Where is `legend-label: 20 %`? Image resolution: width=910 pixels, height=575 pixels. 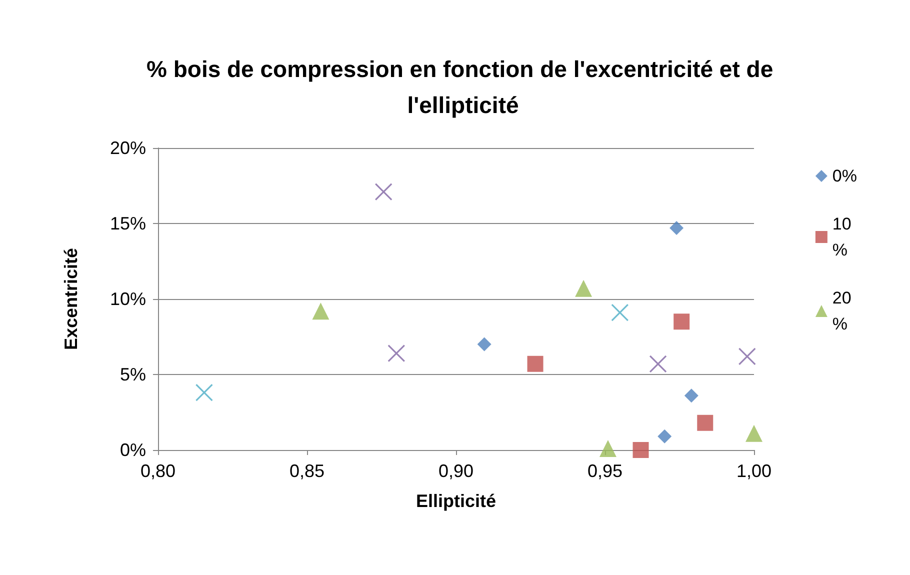 legend-label: 20 % is located at coordinates (842, 311).